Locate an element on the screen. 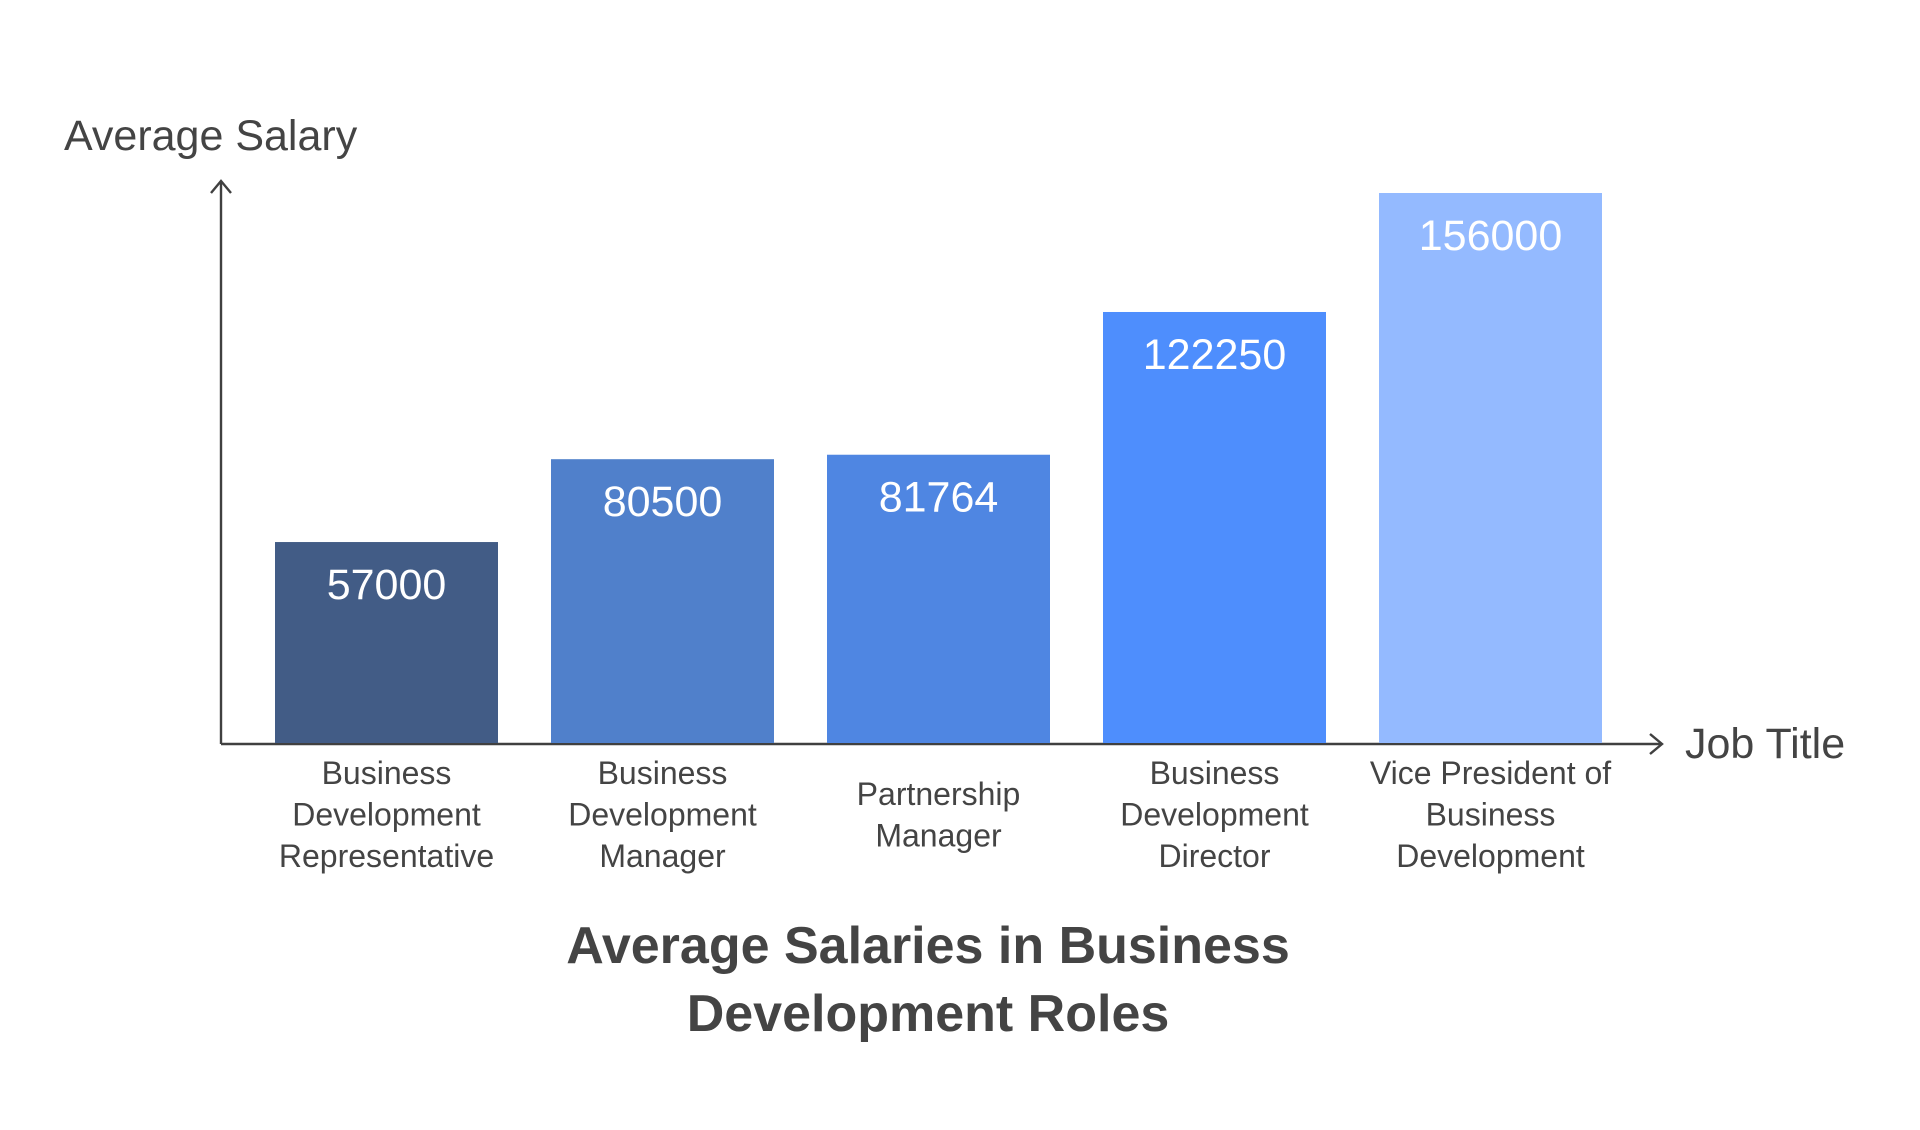 This screenshot has height=1130, width=1920. category-label-4: Business Development Director is located at coordinates (1214, 814).